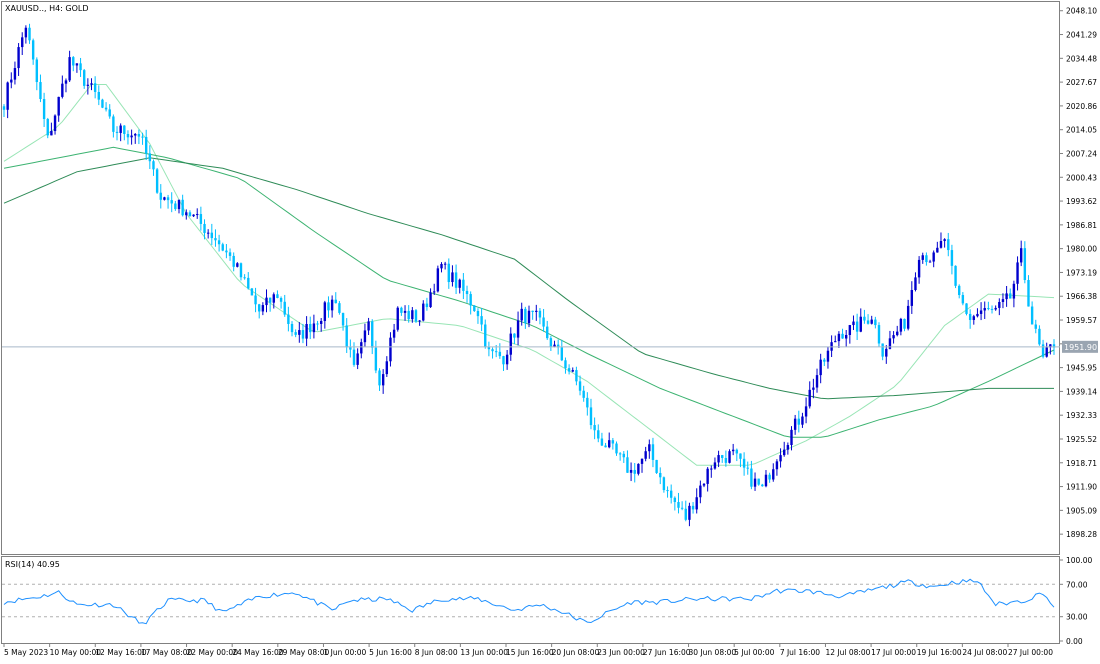 This screenshot has width=1100, height=664. Describe the element at coordinates (32, 564) in the screenshot. I see `rsi-title: RSI(14) 40.95` at that location.